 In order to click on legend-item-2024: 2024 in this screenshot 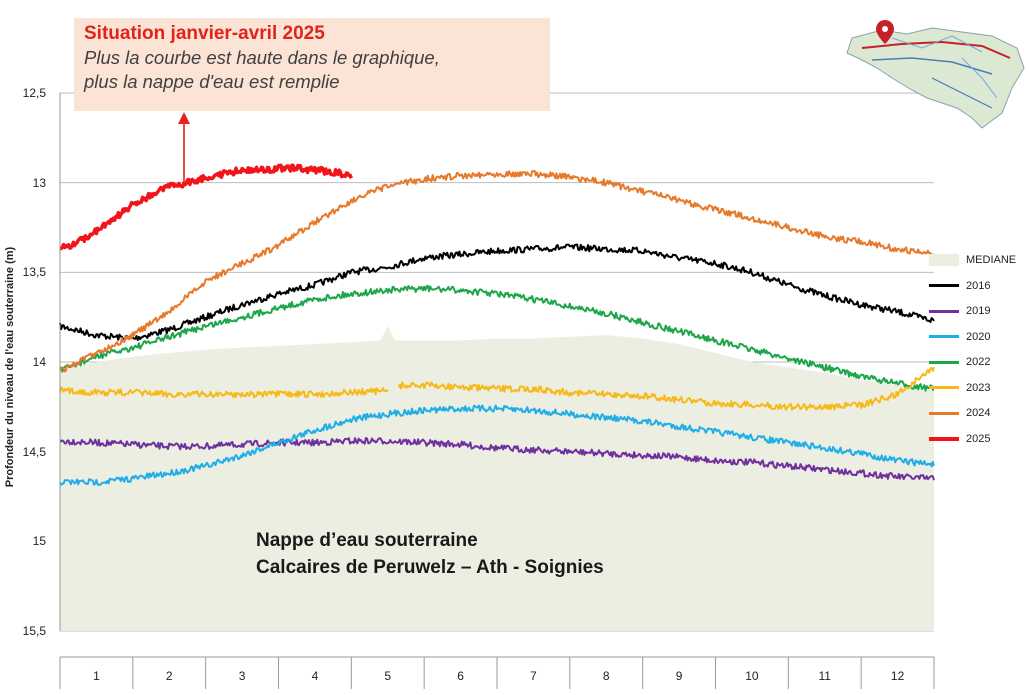, I will do `click(959, 413)`.